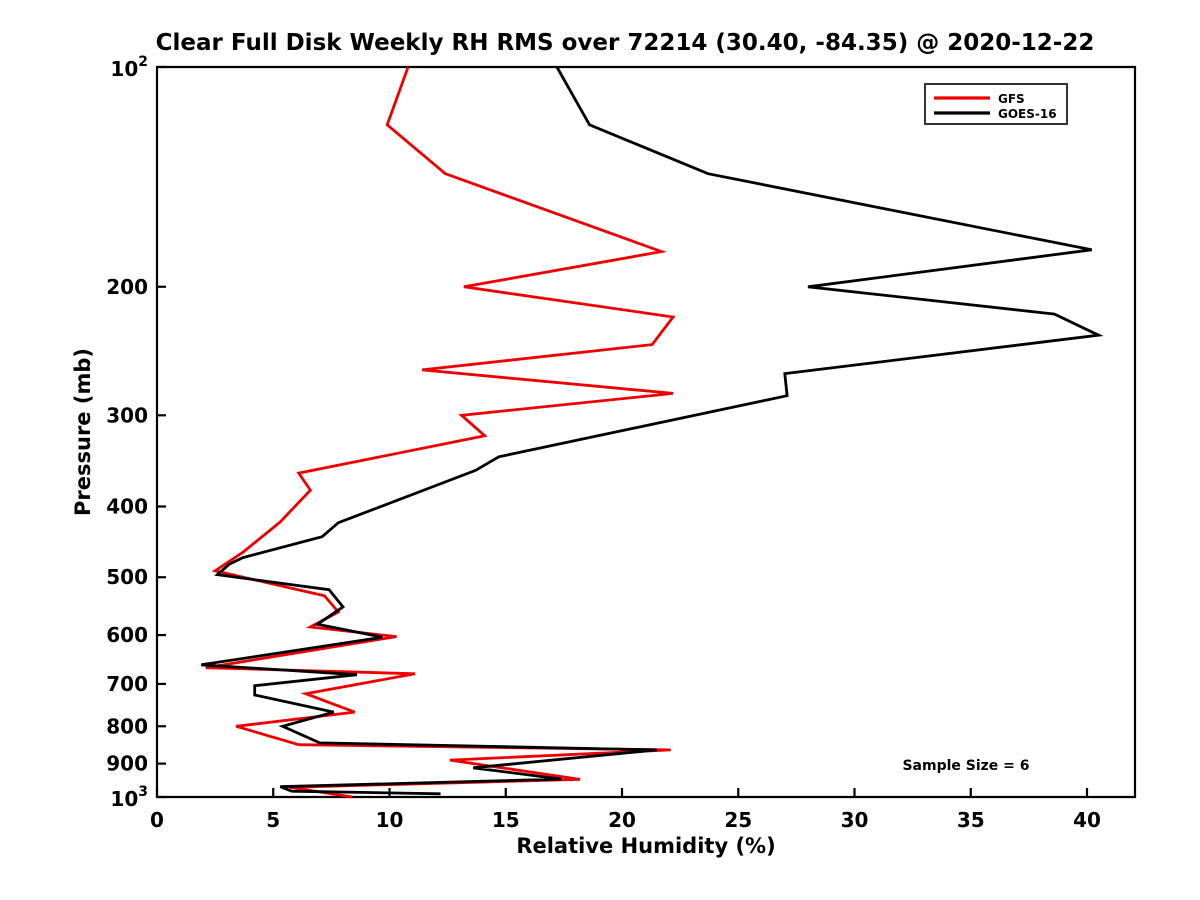 The image size is (1200, 900). I want to click on x-tick-label: 15, so click(506, 820).